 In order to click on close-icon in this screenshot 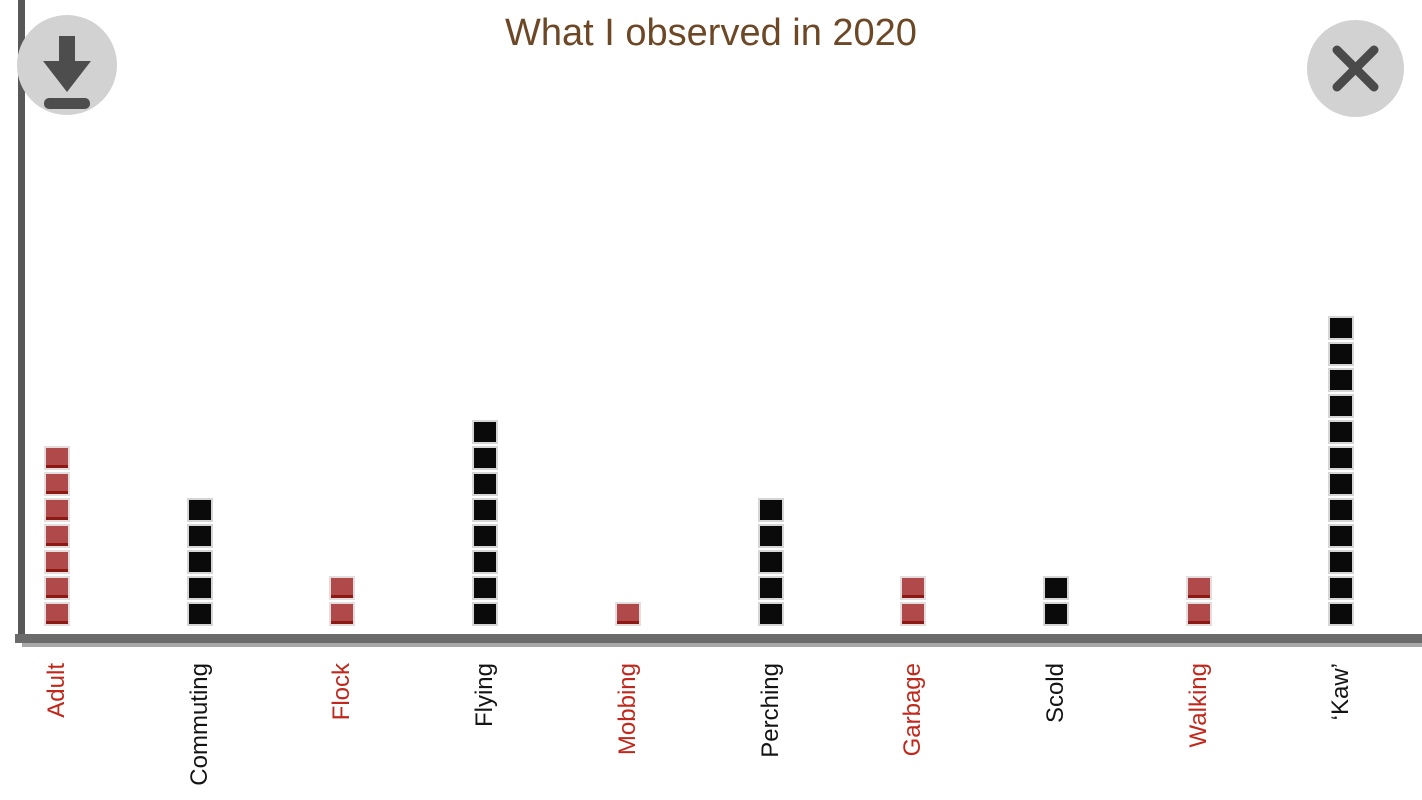, I will do `click(1355, 68)`.